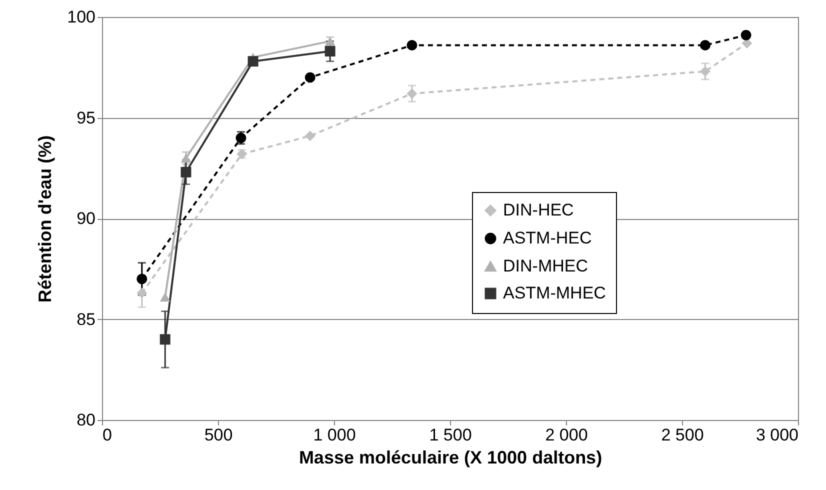 The height and width of the screenshot is (490, 826). I want to click on y-tick-label: 95, so click(86, 118).